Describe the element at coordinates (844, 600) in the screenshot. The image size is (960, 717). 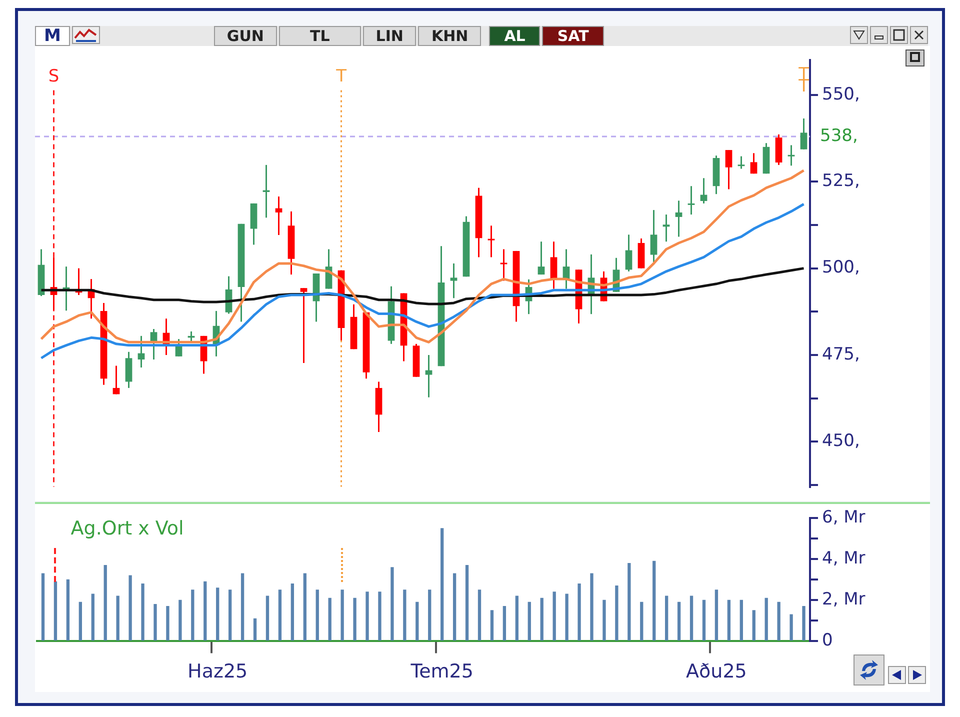
I see `y-tick-label: 2, Mr` at that location.